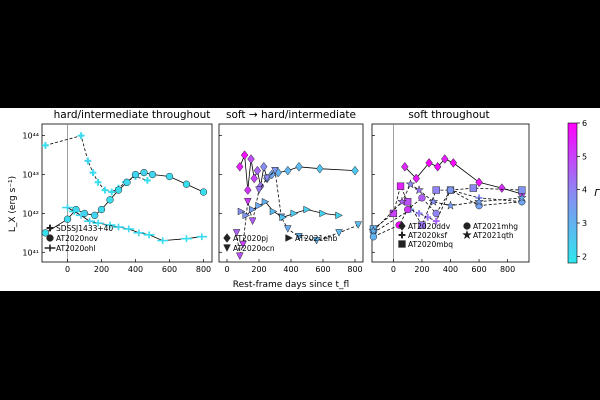 Image resolution: width=600 pixels, height=400 pixels. Describe the element at coordinates (402, 235) in the screenshot. I see `legend-marker-AT2020ksf` at that location.